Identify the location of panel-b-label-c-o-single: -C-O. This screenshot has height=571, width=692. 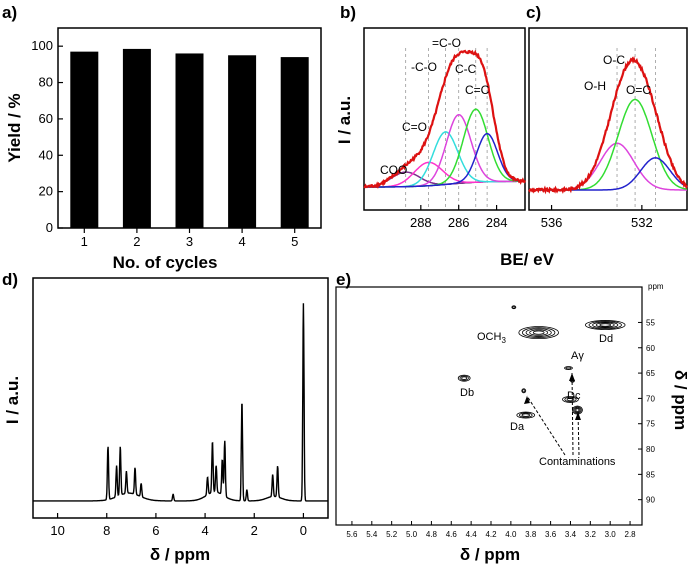
(424, 67).